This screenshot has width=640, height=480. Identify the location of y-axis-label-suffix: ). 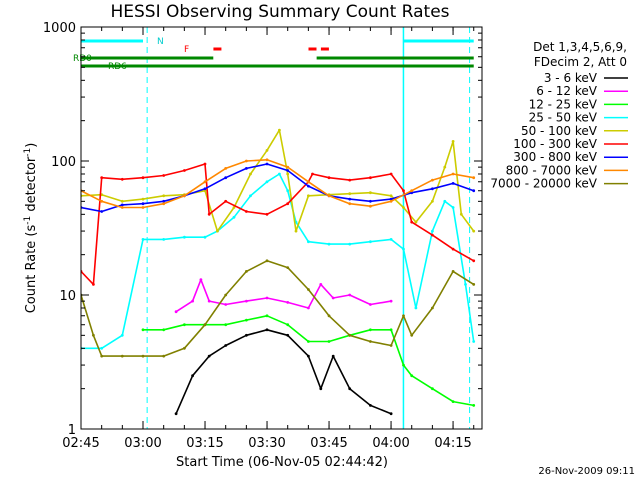
(31, 145).